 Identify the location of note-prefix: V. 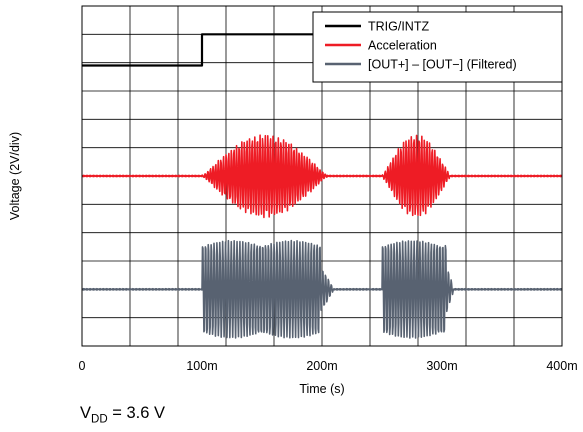
(86, 413).